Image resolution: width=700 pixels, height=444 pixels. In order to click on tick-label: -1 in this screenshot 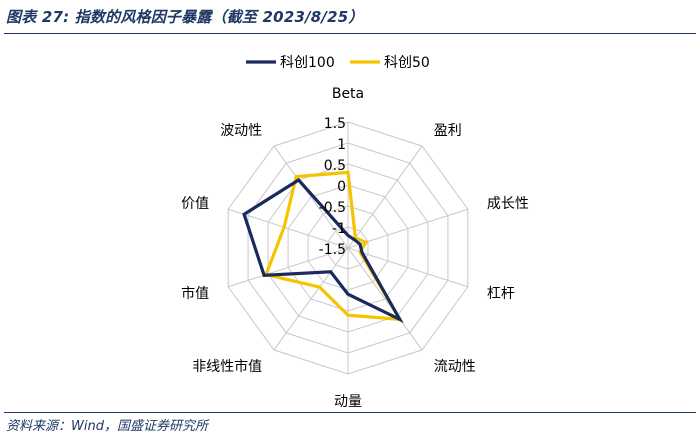, I will do `click(339, 229)`.